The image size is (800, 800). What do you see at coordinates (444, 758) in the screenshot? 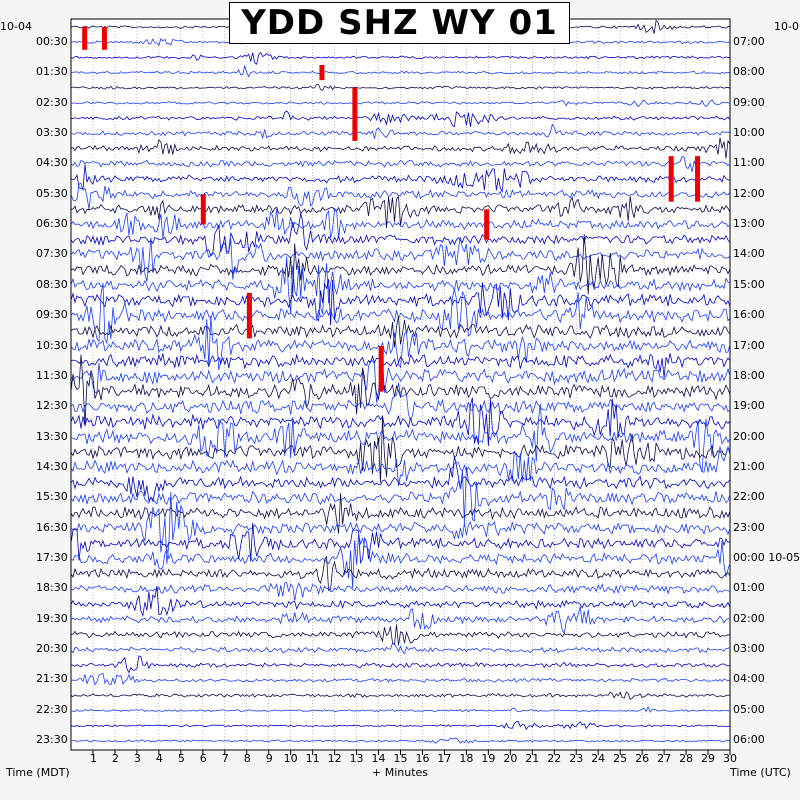
I see `x-tick-label: 17` at bounding box center [444, 758].